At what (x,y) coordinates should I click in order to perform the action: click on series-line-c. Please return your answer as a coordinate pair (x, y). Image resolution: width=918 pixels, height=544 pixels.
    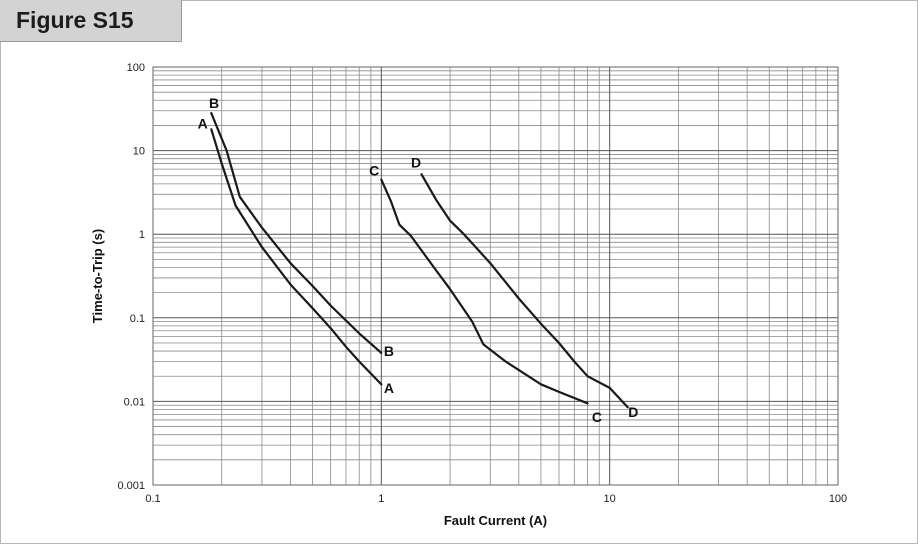
    Looking at the image, I should click on (484, 291).